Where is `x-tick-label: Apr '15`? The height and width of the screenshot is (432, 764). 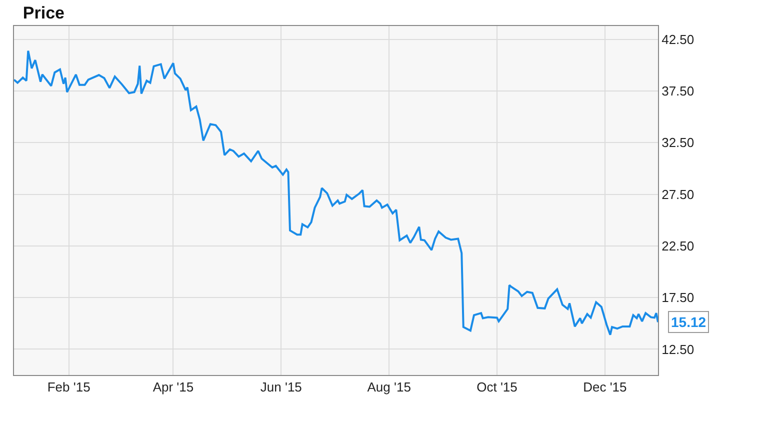
x-tick-label: Apr '15 is located at coordinates (173, 387).